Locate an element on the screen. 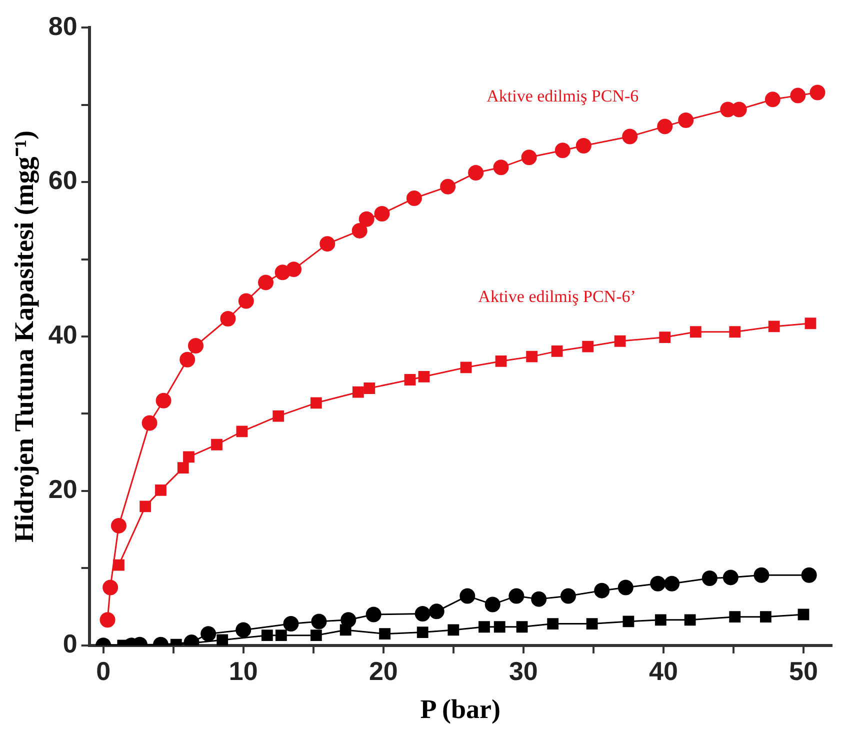 The image size is (848, 737). x-tick-label: 30 is located at coordinates (523, 671).